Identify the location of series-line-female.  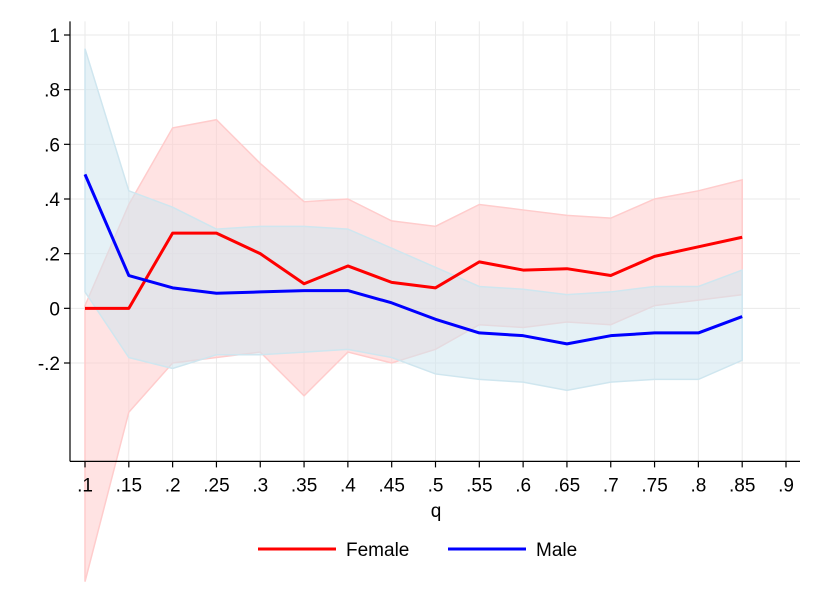
(414, 270).